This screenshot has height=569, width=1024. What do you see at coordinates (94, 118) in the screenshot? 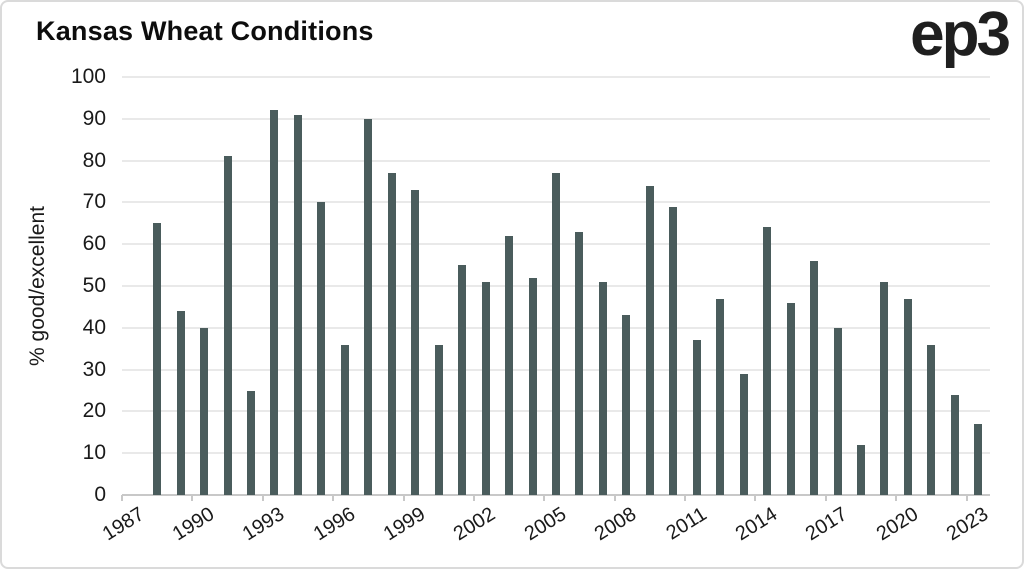
I see `y-tick-label-90: 90` at bounding box center [94, 118].